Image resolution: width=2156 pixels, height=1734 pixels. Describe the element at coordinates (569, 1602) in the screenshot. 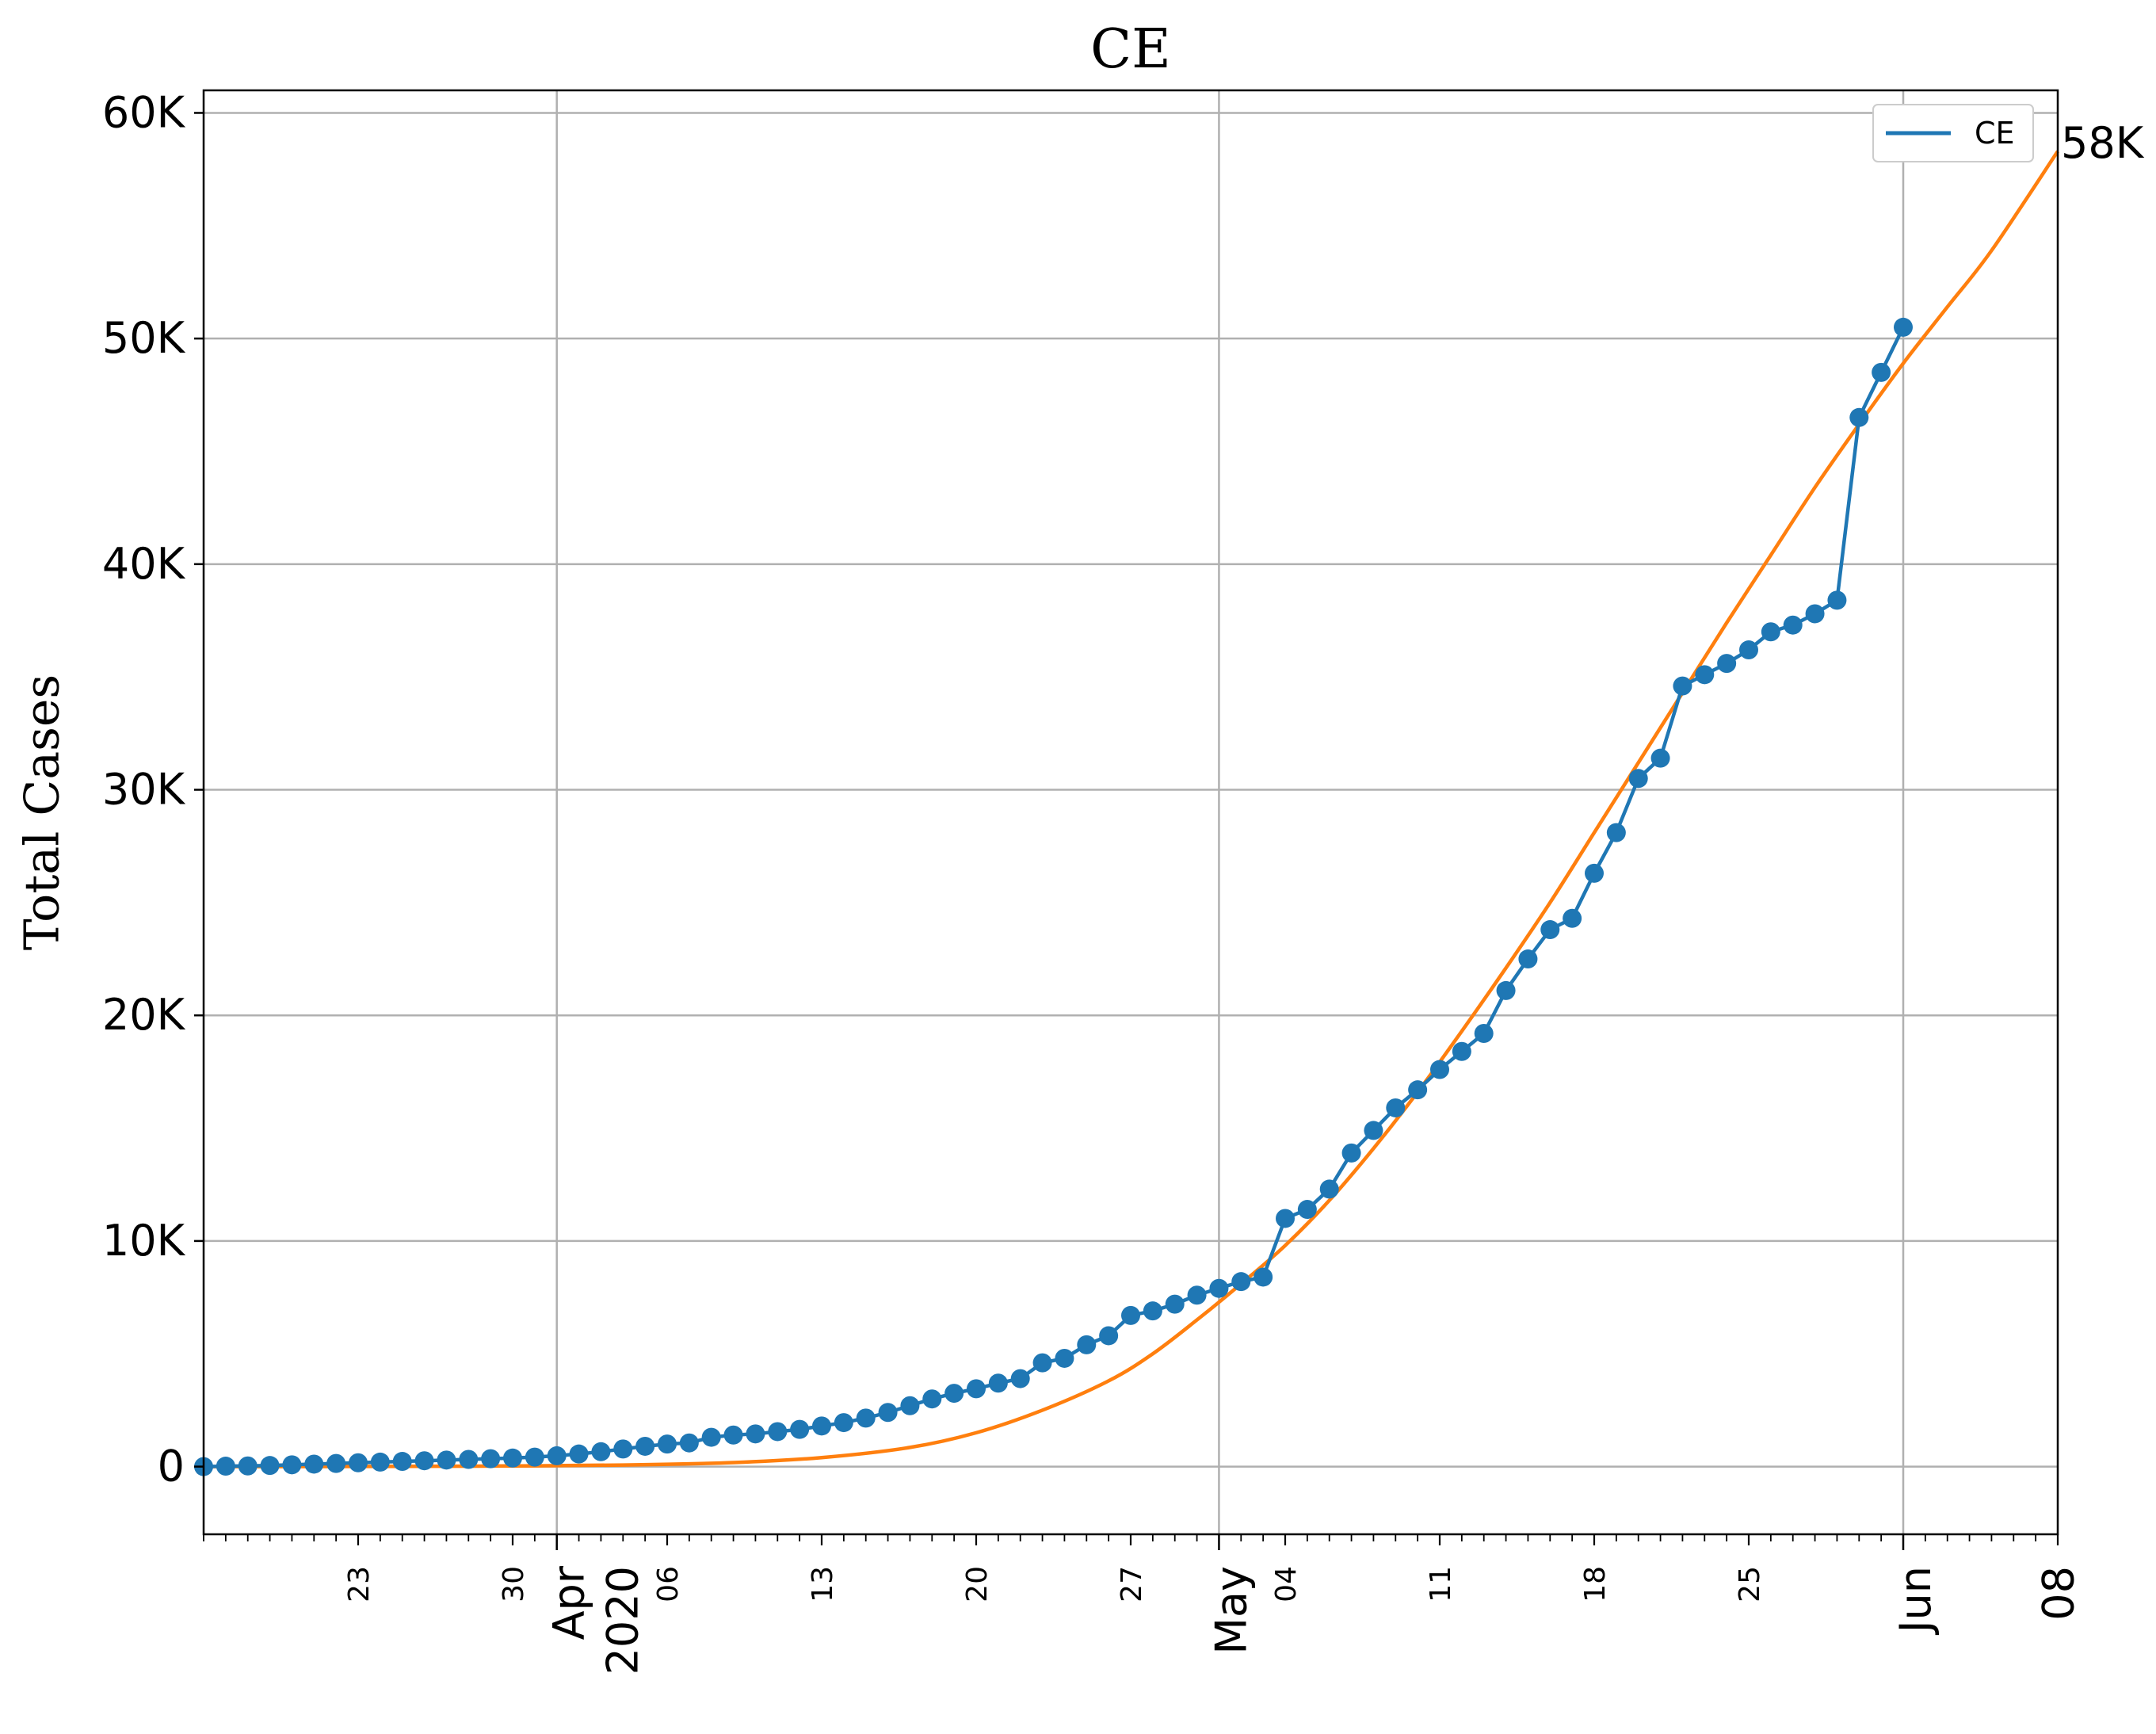

I see `x-major-tick-label: Apr` at that location.